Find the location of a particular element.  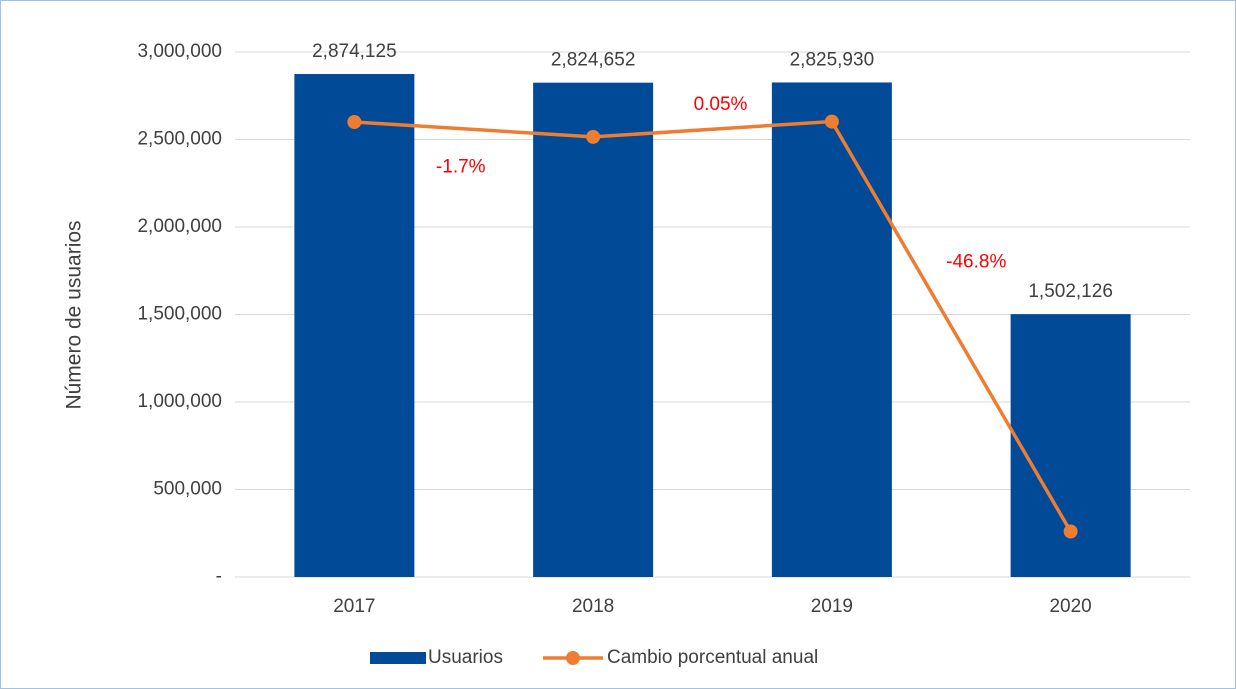

data-label: -46.8% is located at coordinates (976, 262).